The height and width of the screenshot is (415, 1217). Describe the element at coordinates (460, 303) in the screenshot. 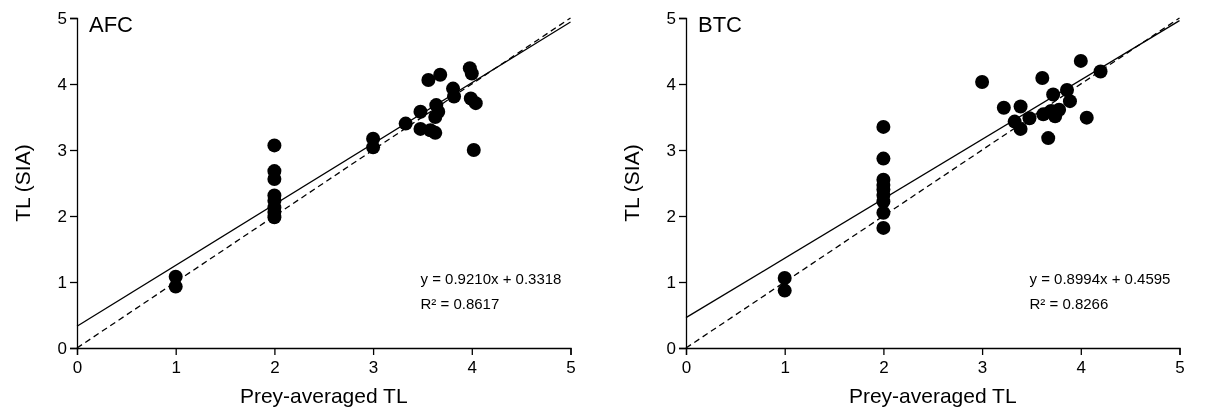

I see `annotation: R² = 0.8617` at that location.